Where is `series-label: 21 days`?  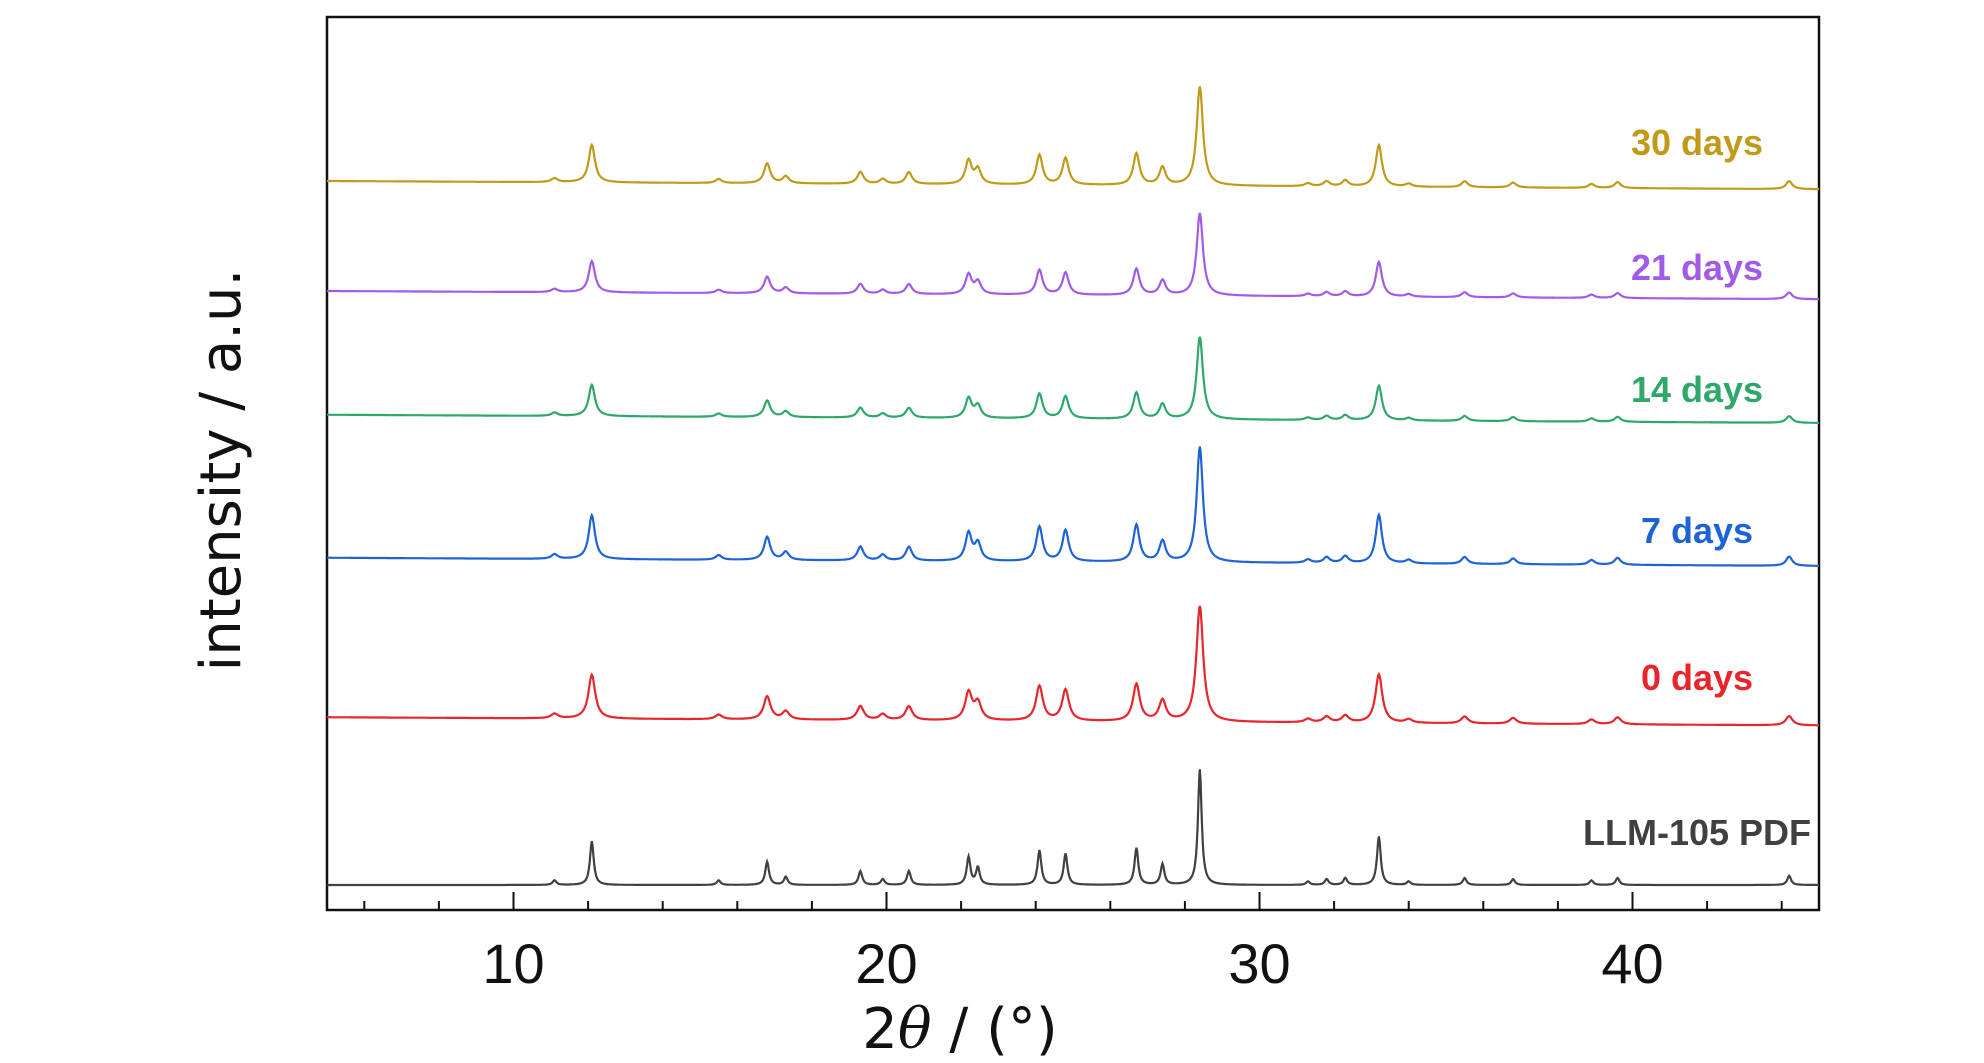
series-label: 21 days is located at coordinates (1697, 267).